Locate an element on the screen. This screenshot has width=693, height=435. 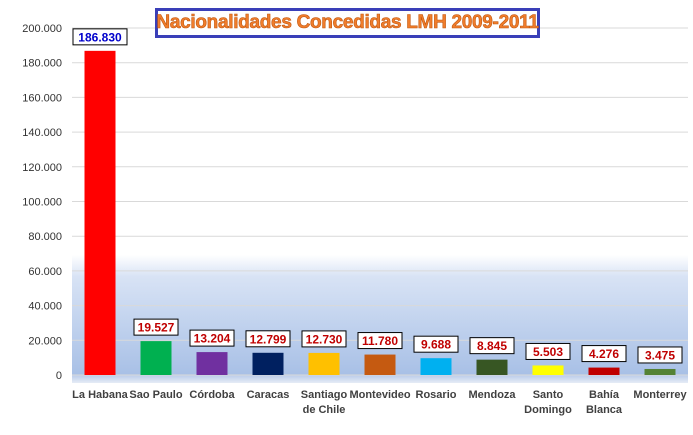
x-tick-label: Mendoza is located at coordinates (492, 395).